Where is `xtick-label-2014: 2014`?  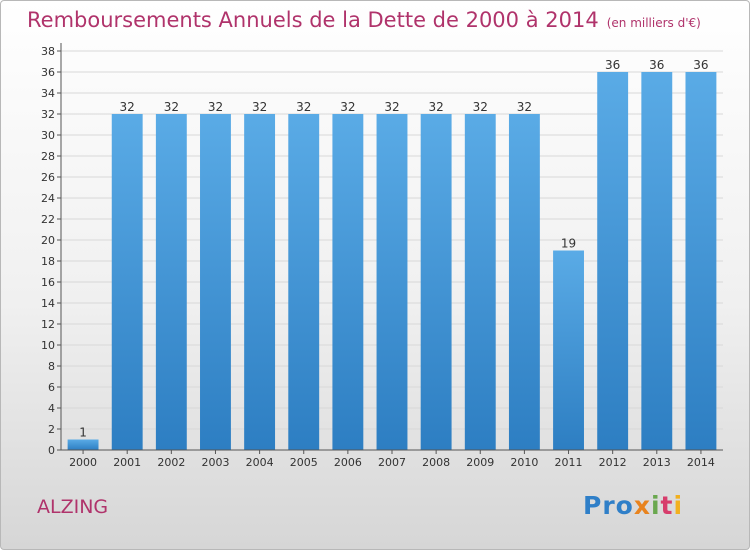
xtick-label-2014: 2014 is located at coordinates (701, 462).